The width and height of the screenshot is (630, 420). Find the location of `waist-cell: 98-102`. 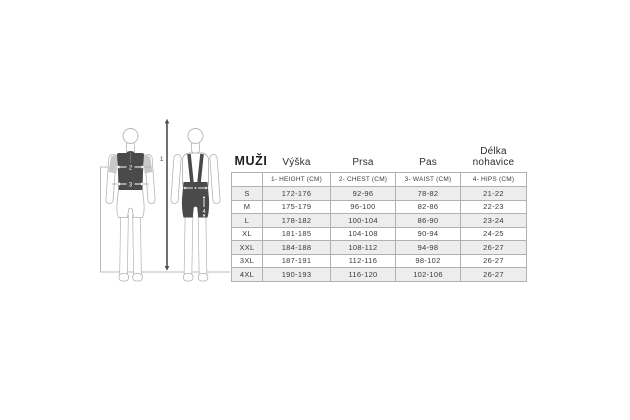

waist-cell: 98-102 is located at coordinates (428, 260).